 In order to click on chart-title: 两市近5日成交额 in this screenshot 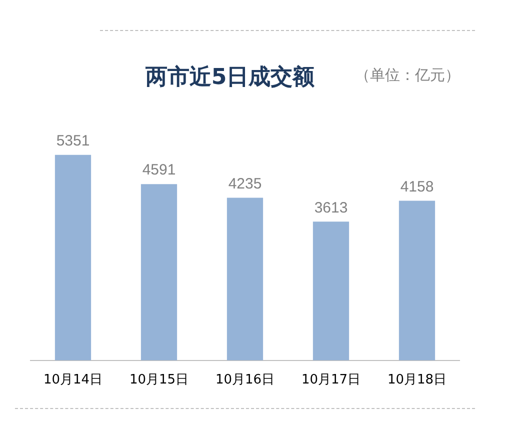, I will do `click(230, 78)`.